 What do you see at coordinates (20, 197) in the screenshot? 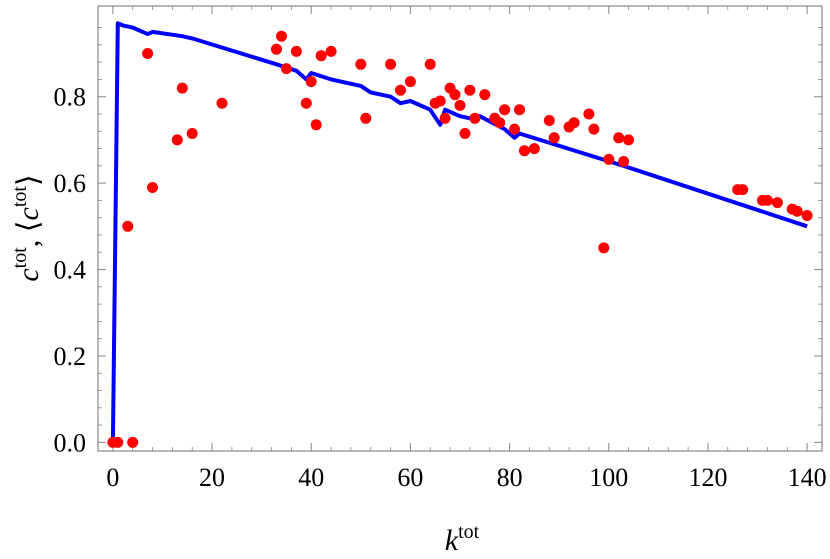
I see `y-axis-title-part2-sup: tot` at bounding box center [20, 197].